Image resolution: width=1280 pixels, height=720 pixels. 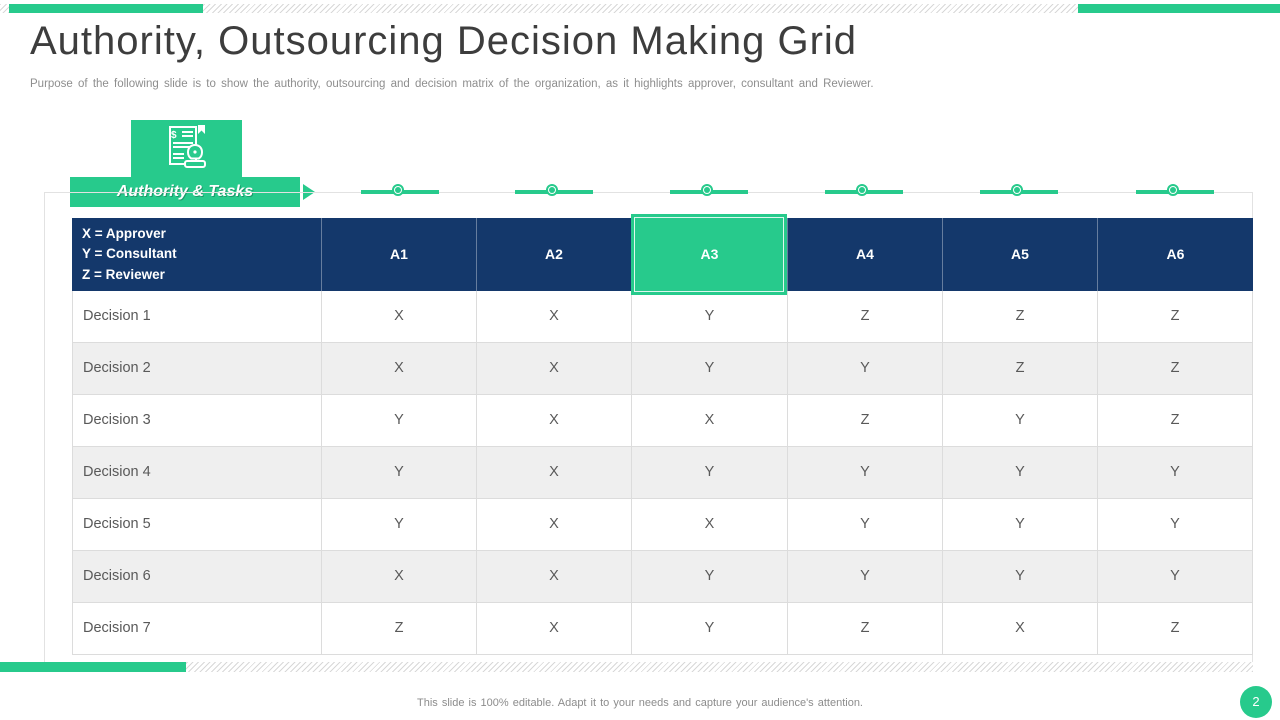 I want to click on bottom-left-accent-bar, so click(x=93, y=667).